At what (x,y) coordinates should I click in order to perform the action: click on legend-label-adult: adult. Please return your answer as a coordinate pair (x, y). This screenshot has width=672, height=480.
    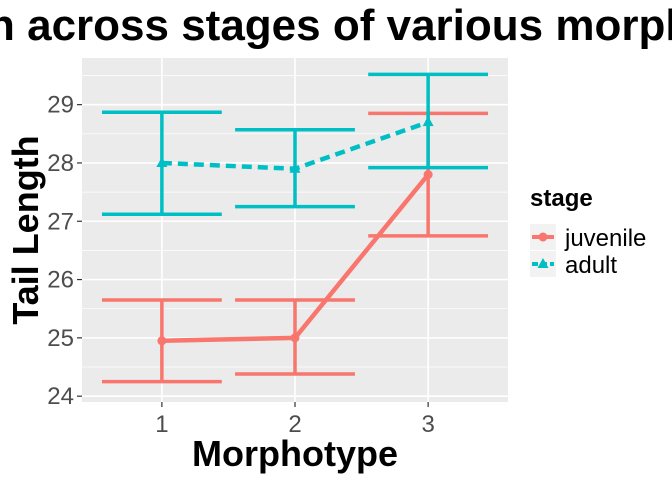
    Looking at the image, I should click on (591, 265).